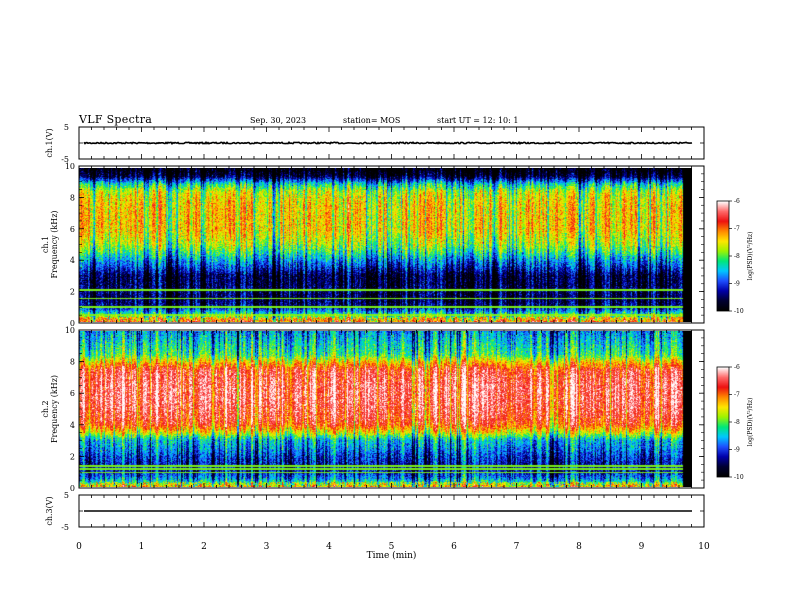 This screenshot has height=612, width=792. Describe the element at coordinates (142, 547) in the screenshot. I see `x-tick-label: 1` at that location.